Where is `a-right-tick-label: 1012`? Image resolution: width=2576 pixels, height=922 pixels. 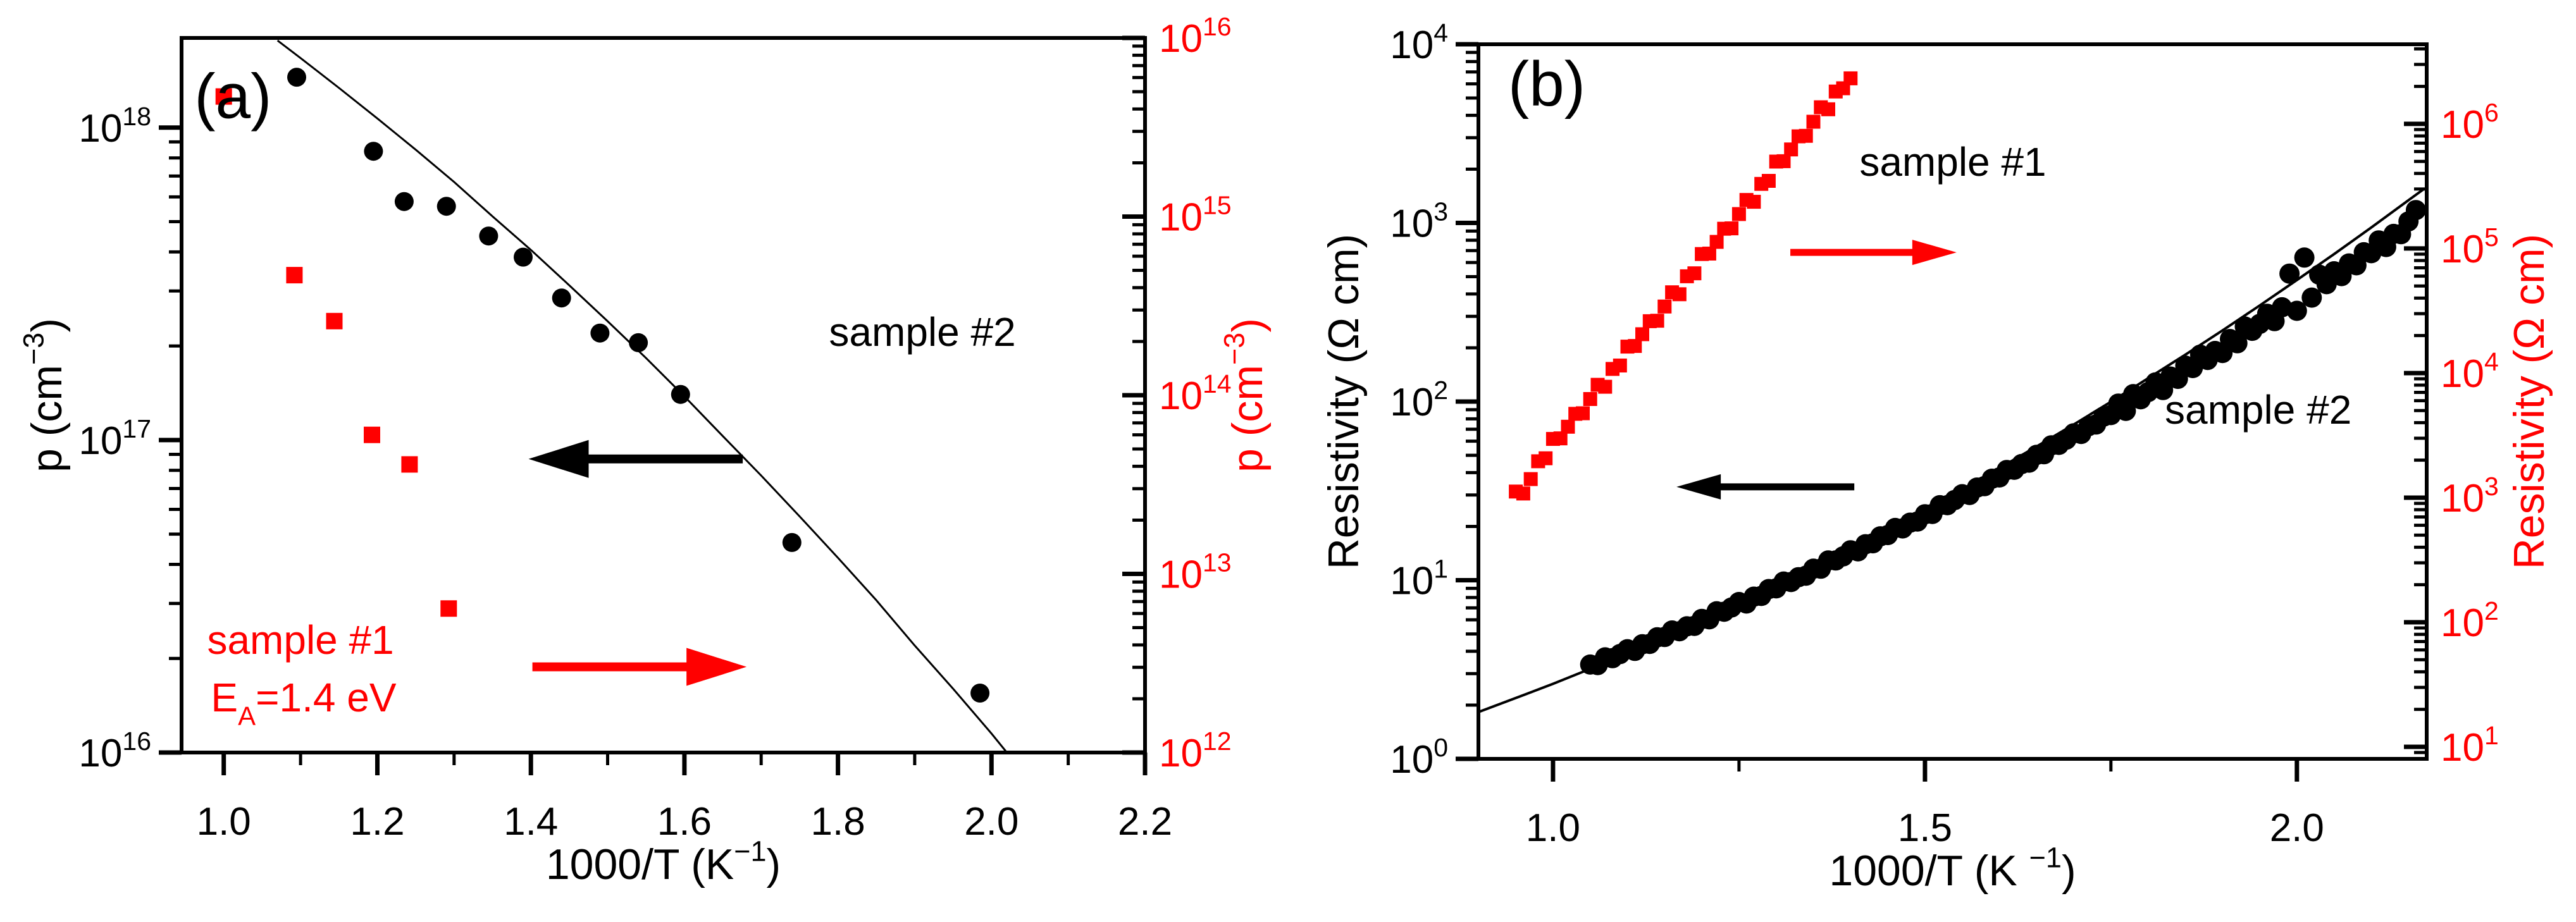
a-right-tick-label: 1012 is located at coordinates (1195, 751).